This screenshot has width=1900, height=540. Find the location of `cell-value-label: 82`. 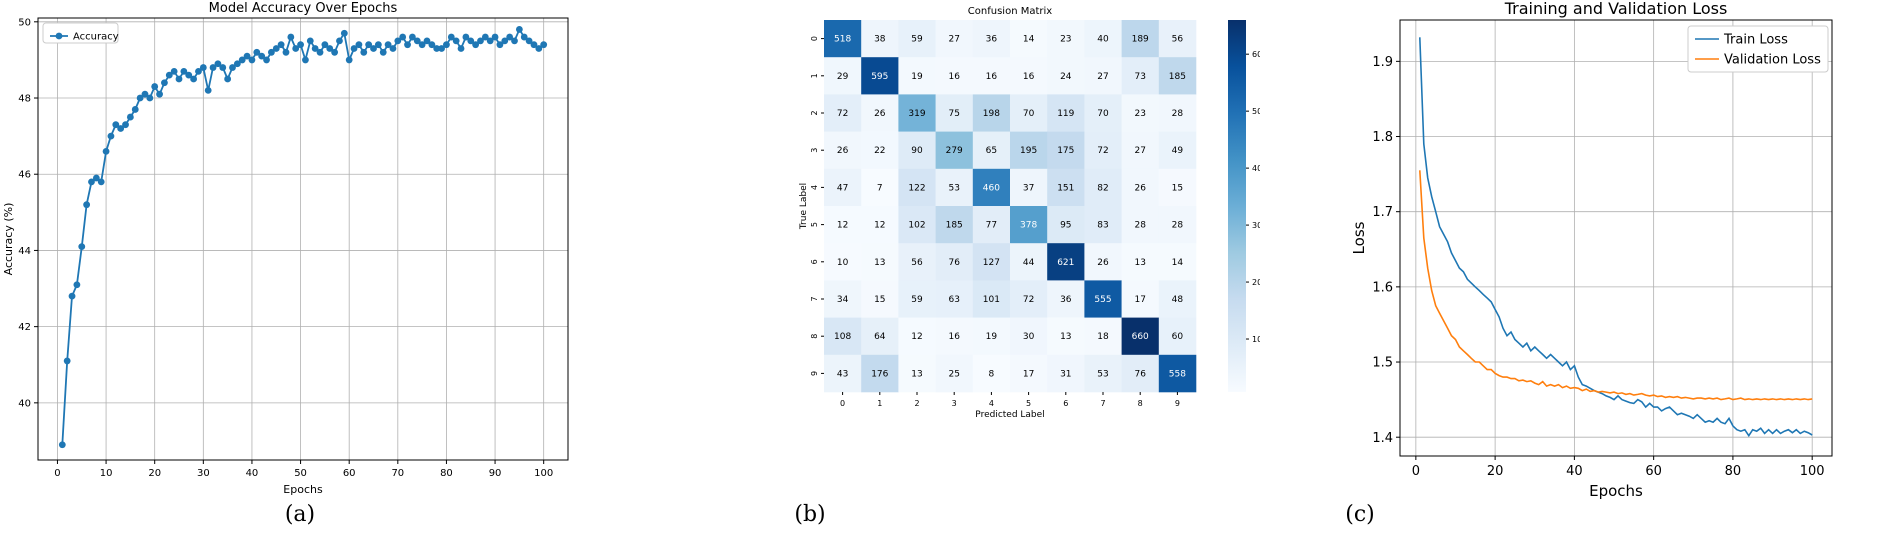

cell-value-label: 82 is located at coordinates (1102, 188).